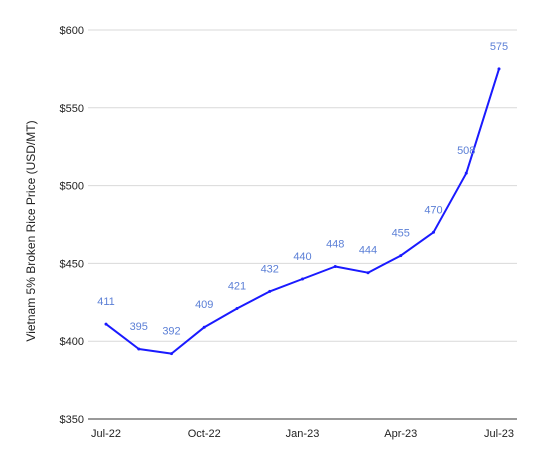  What do you see at coordinates (433, 210) in the screenshot?
I see `data-label: 470` at bounding box center [433, 210].